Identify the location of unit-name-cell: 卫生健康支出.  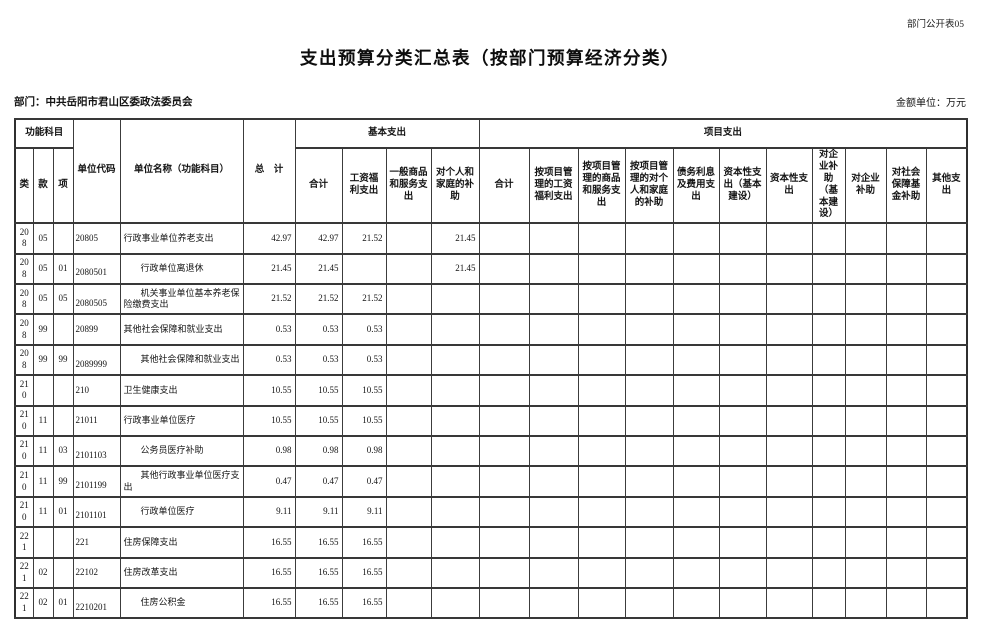
(181, 390).